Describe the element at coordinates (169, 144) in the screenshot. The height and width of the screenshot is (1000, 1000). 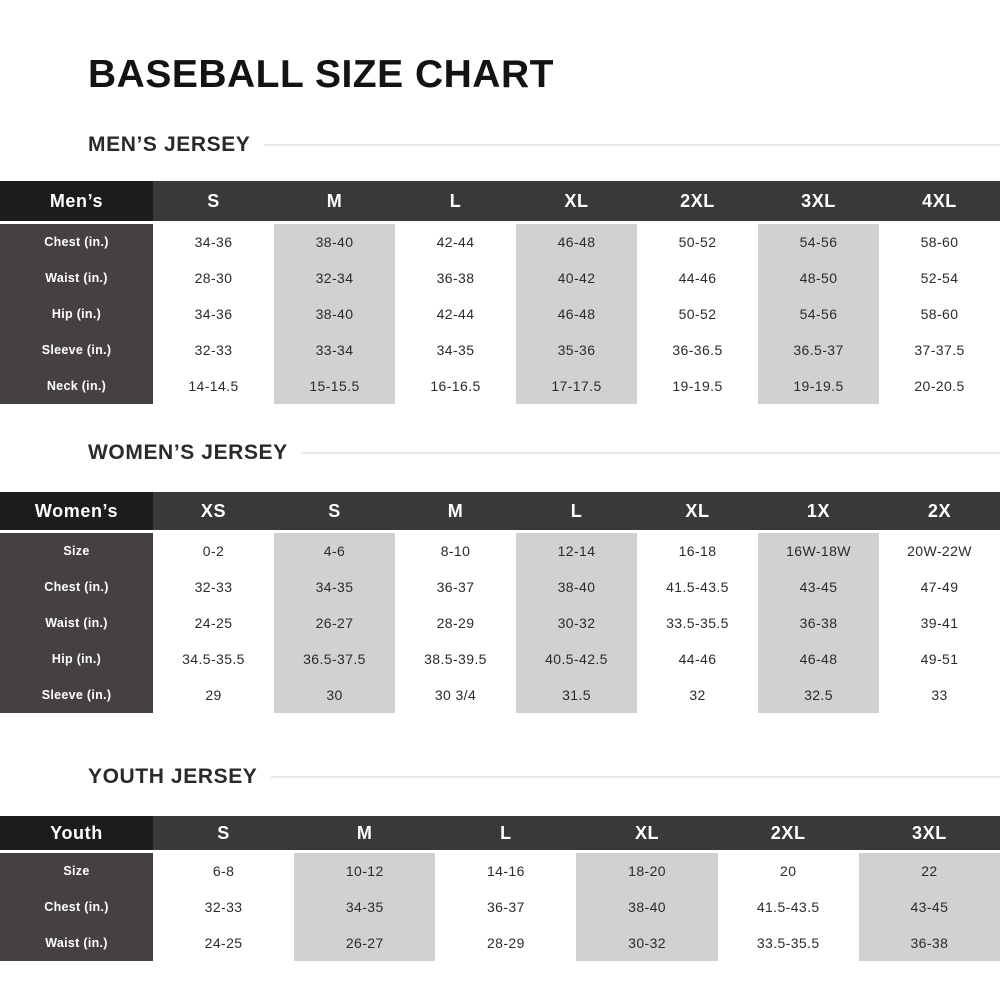
I see `section-title-mens: MEN’S JERSEY` at that location.